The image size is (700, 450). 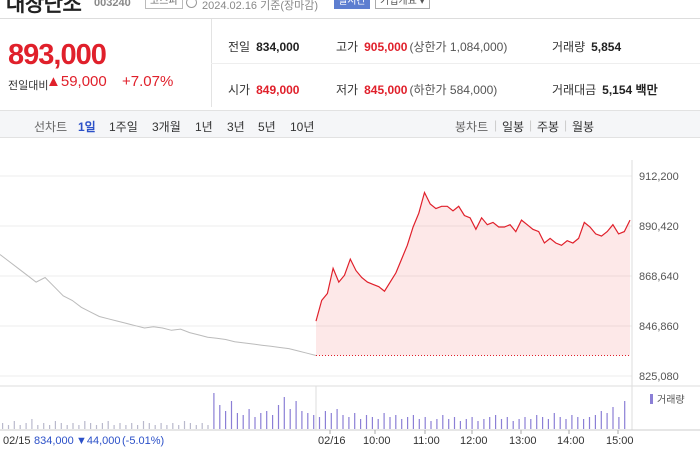 I want to click on stat-label: 고가, so click(x=347, y=47).